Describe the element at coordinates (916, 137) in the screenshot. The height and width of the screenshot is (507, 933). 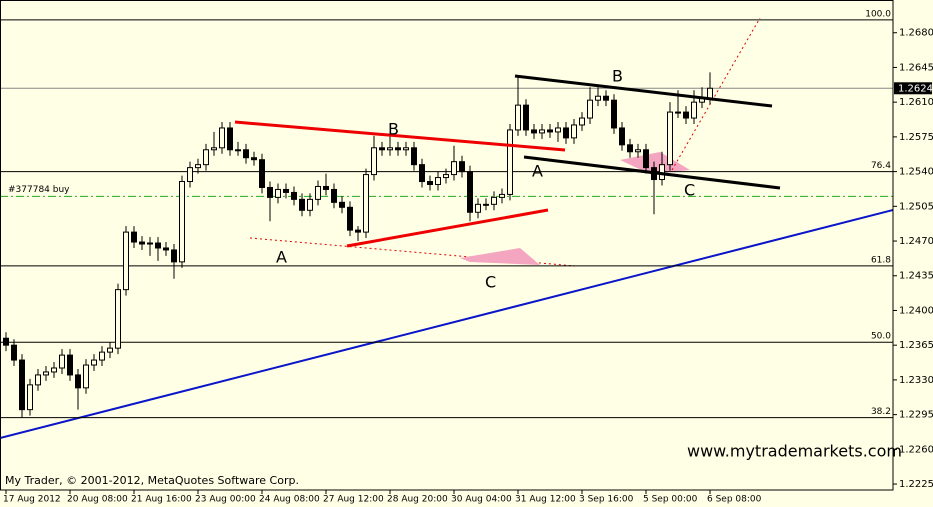
I see `y-tick-label: 1.2575` at that location.